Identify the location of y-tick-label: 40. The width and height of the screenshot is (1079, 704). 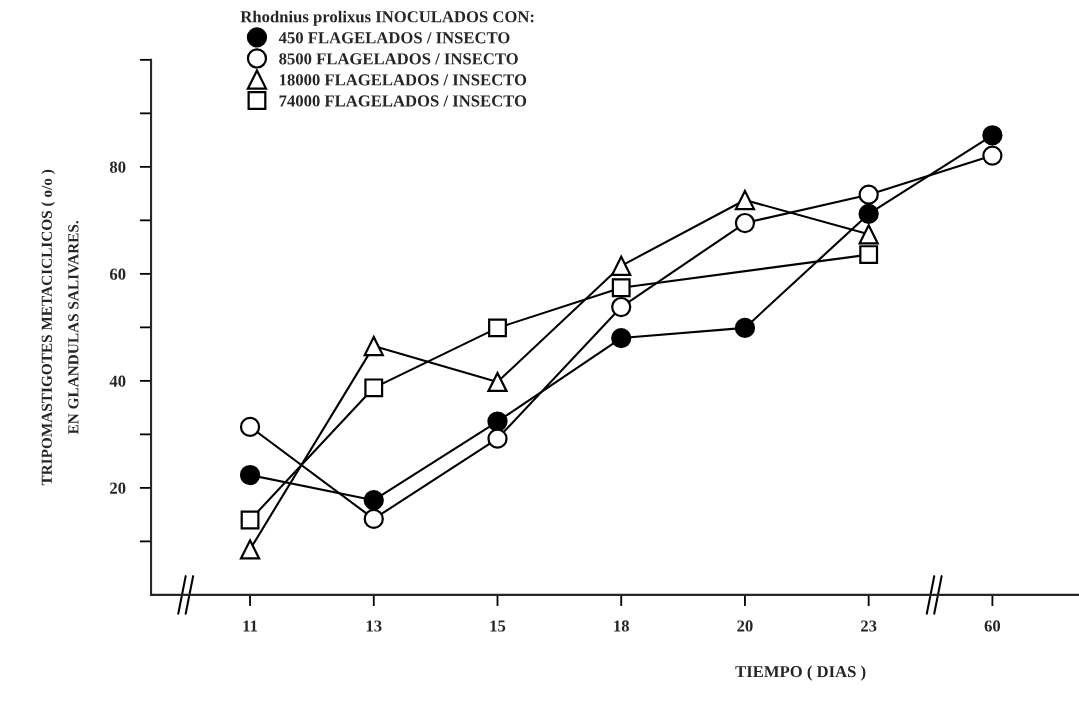
(117, 381).